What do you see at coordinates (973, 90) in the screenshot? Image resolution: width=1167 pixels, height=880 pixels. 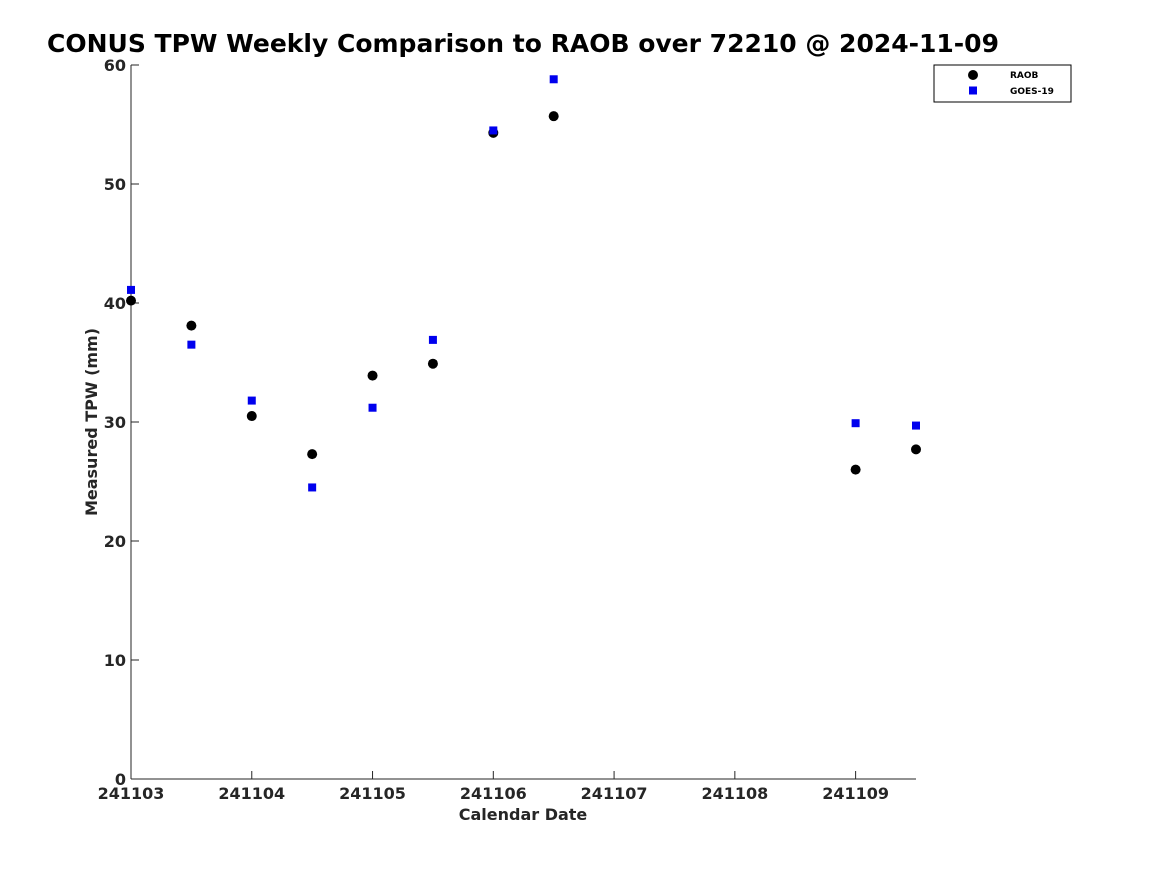 I see `legend-marker-goes` at bounding box center [973, 90].